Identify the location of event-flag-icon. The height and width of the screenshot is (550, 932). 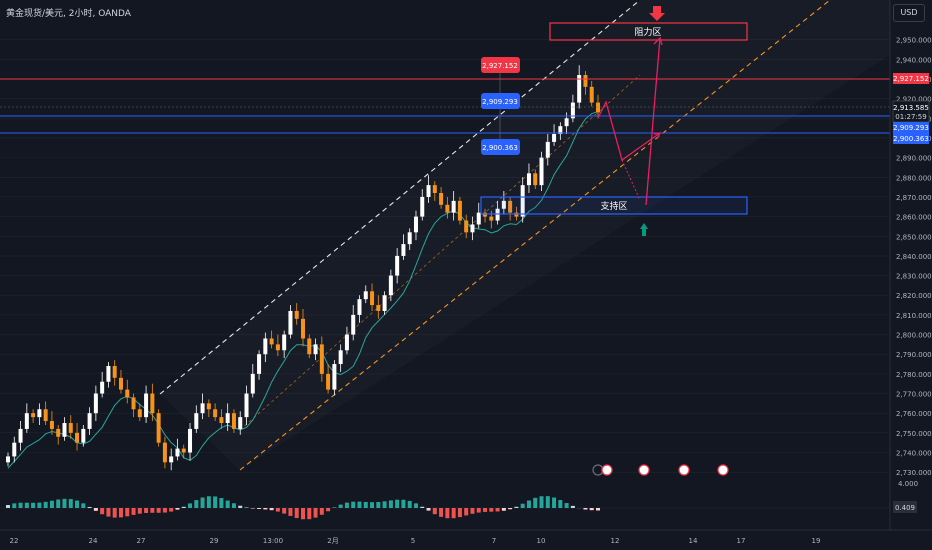
(607, 470).